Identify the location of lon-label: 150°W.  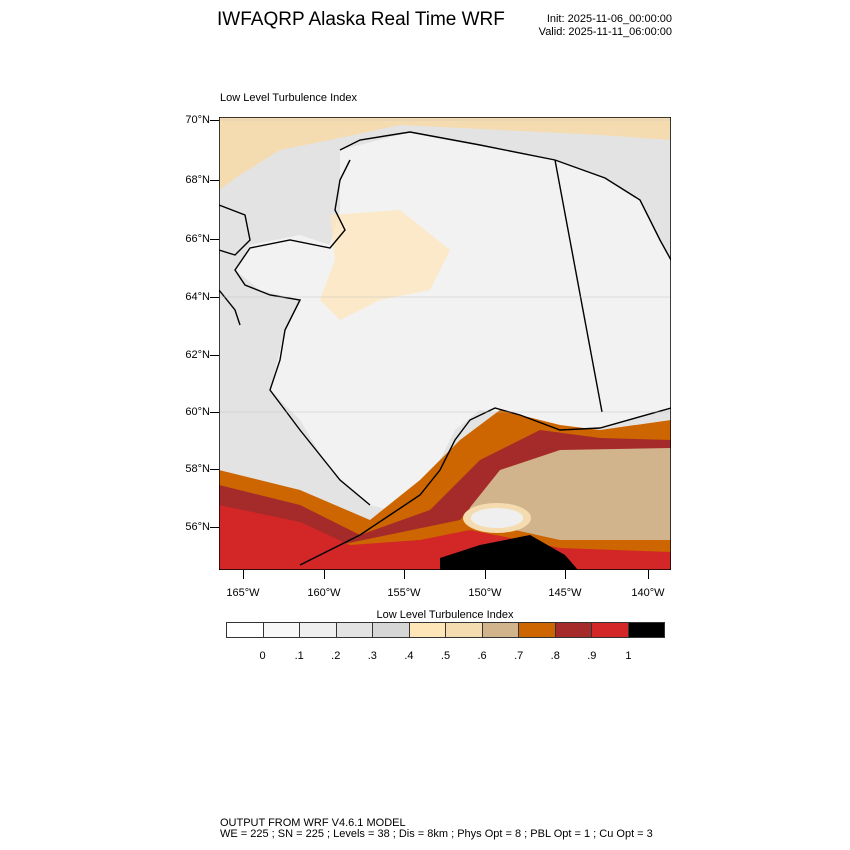
(485, 593).